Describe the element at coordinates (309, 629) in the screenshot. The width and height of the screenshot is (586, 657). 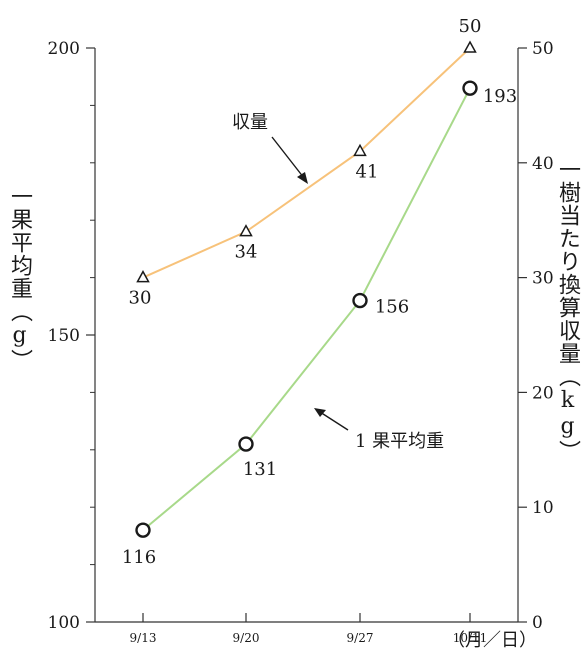
I see `x-axis-ticks: 9/13 9/20 9/27 10/11` at that location.